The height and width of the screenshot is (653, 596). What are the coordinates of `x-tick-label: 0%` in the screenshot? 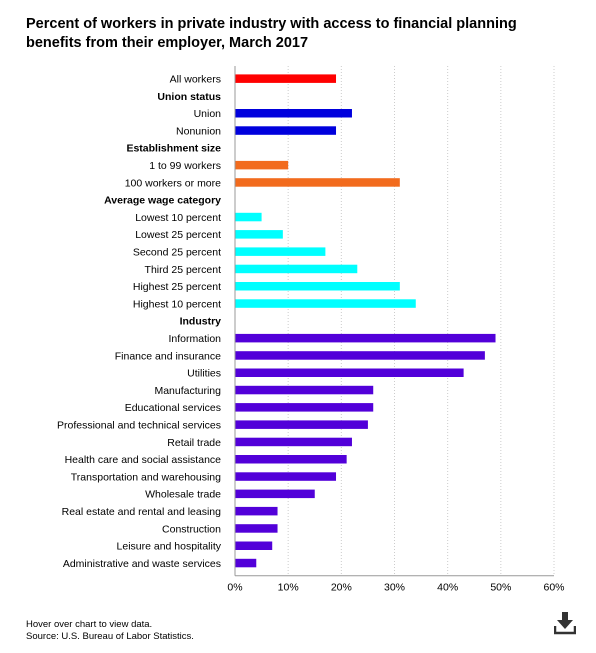 It's located at (234, 588).